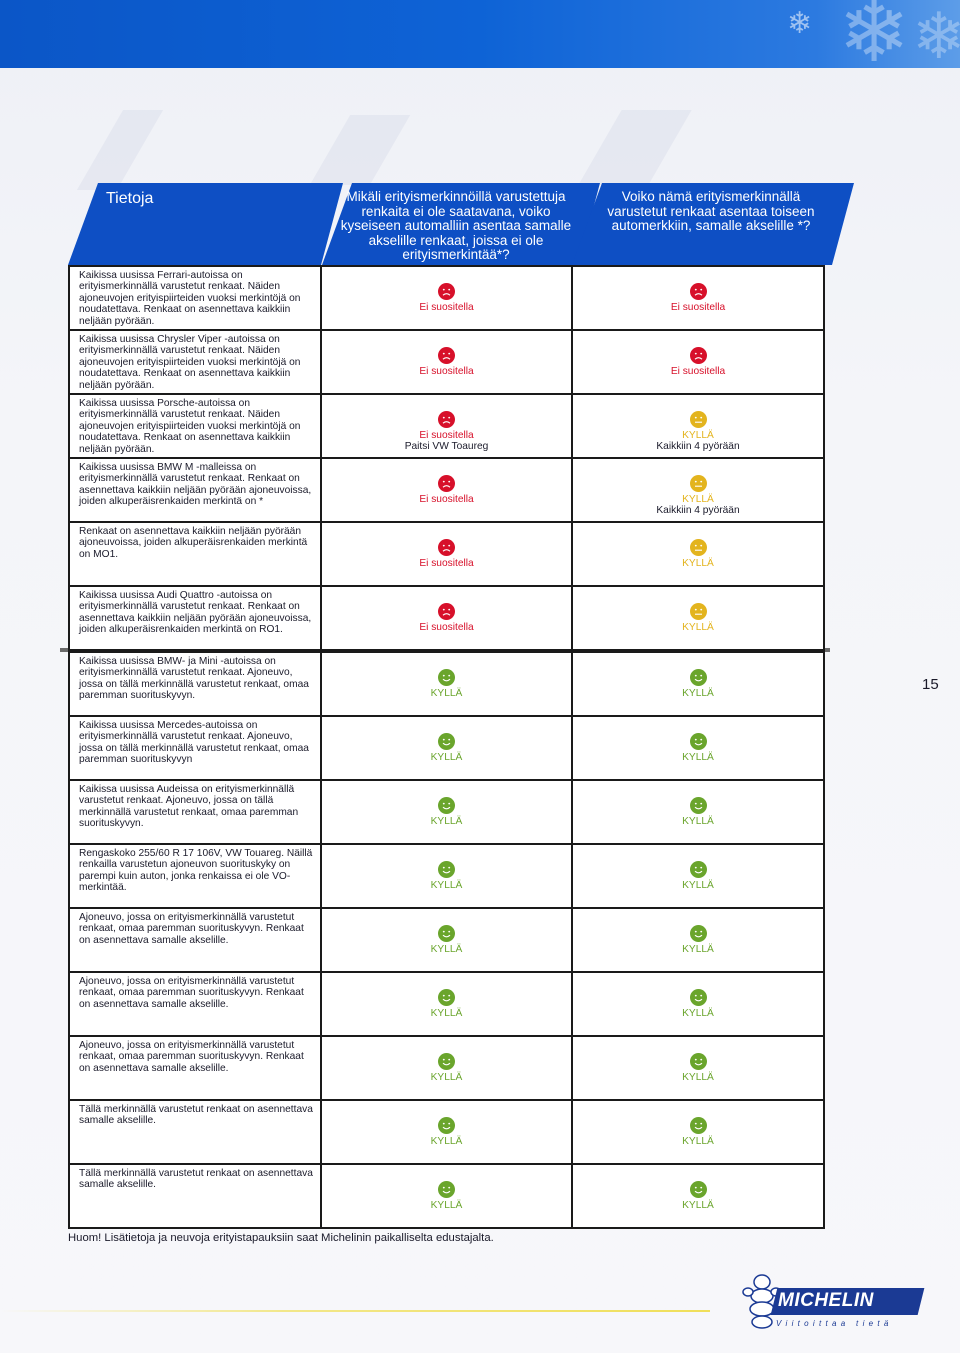 The width and height of the screenshot is (960, 1353). I want to click on status-indicator: Ei suositella Paitsi VW Toaureg, so click(446, 431).